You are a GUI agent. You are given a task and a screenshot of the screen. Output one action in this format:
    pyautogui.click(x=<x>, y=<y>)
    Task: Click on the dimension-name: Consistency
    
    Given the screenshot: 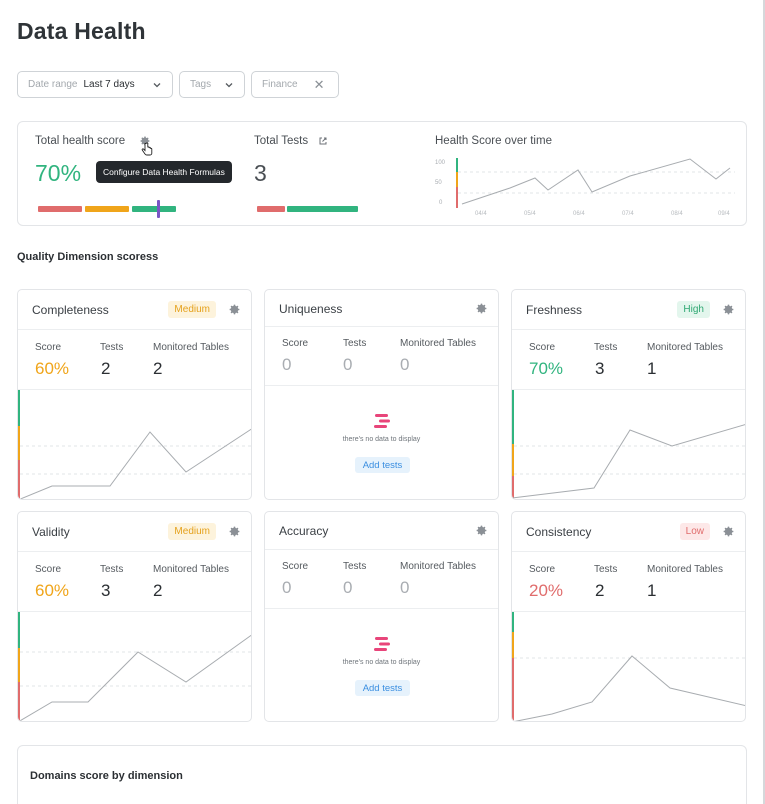 What is the action you would take?
    pyautogui.click(x=559, y=532)
    